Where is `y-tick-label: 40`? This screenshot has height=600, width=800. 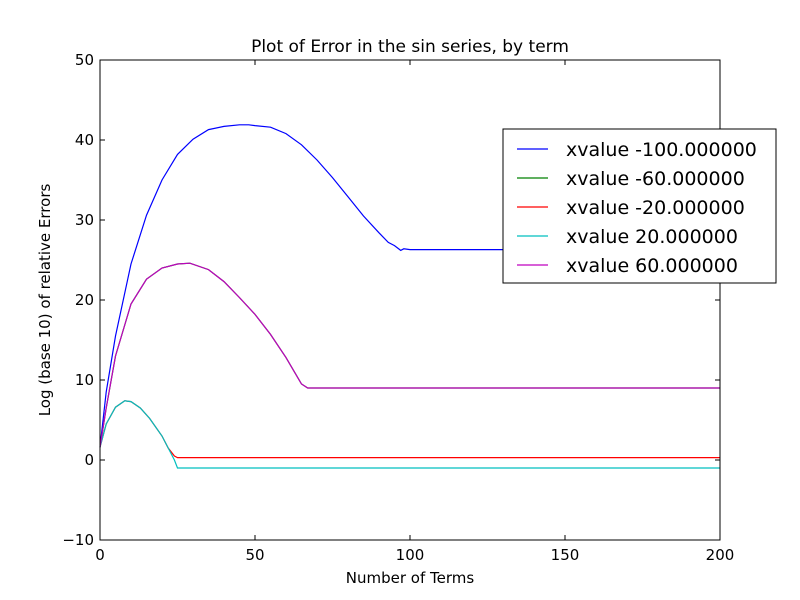 y-tick-label: 40 is located at coordinates (84, 140).